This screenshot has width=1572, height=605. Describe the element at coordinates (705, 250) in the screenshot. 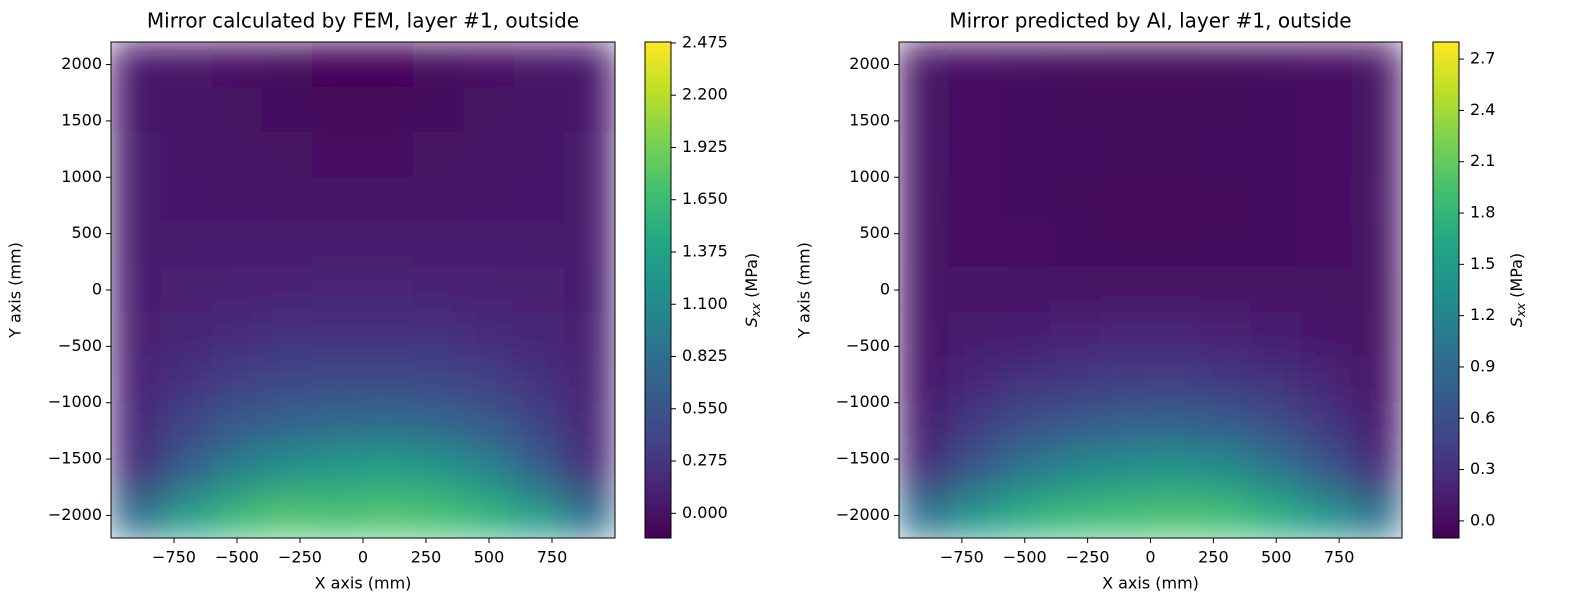

I see `colorbar-tick-label: 1.375` at that location.